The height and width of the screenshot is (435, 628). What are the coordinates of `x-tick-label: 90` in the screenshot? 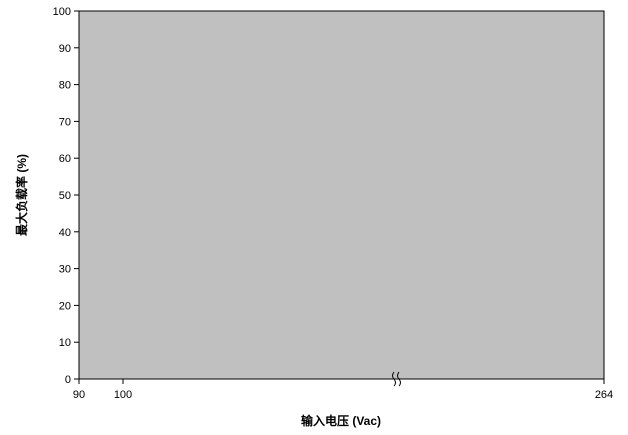 It's located at (79, 395).